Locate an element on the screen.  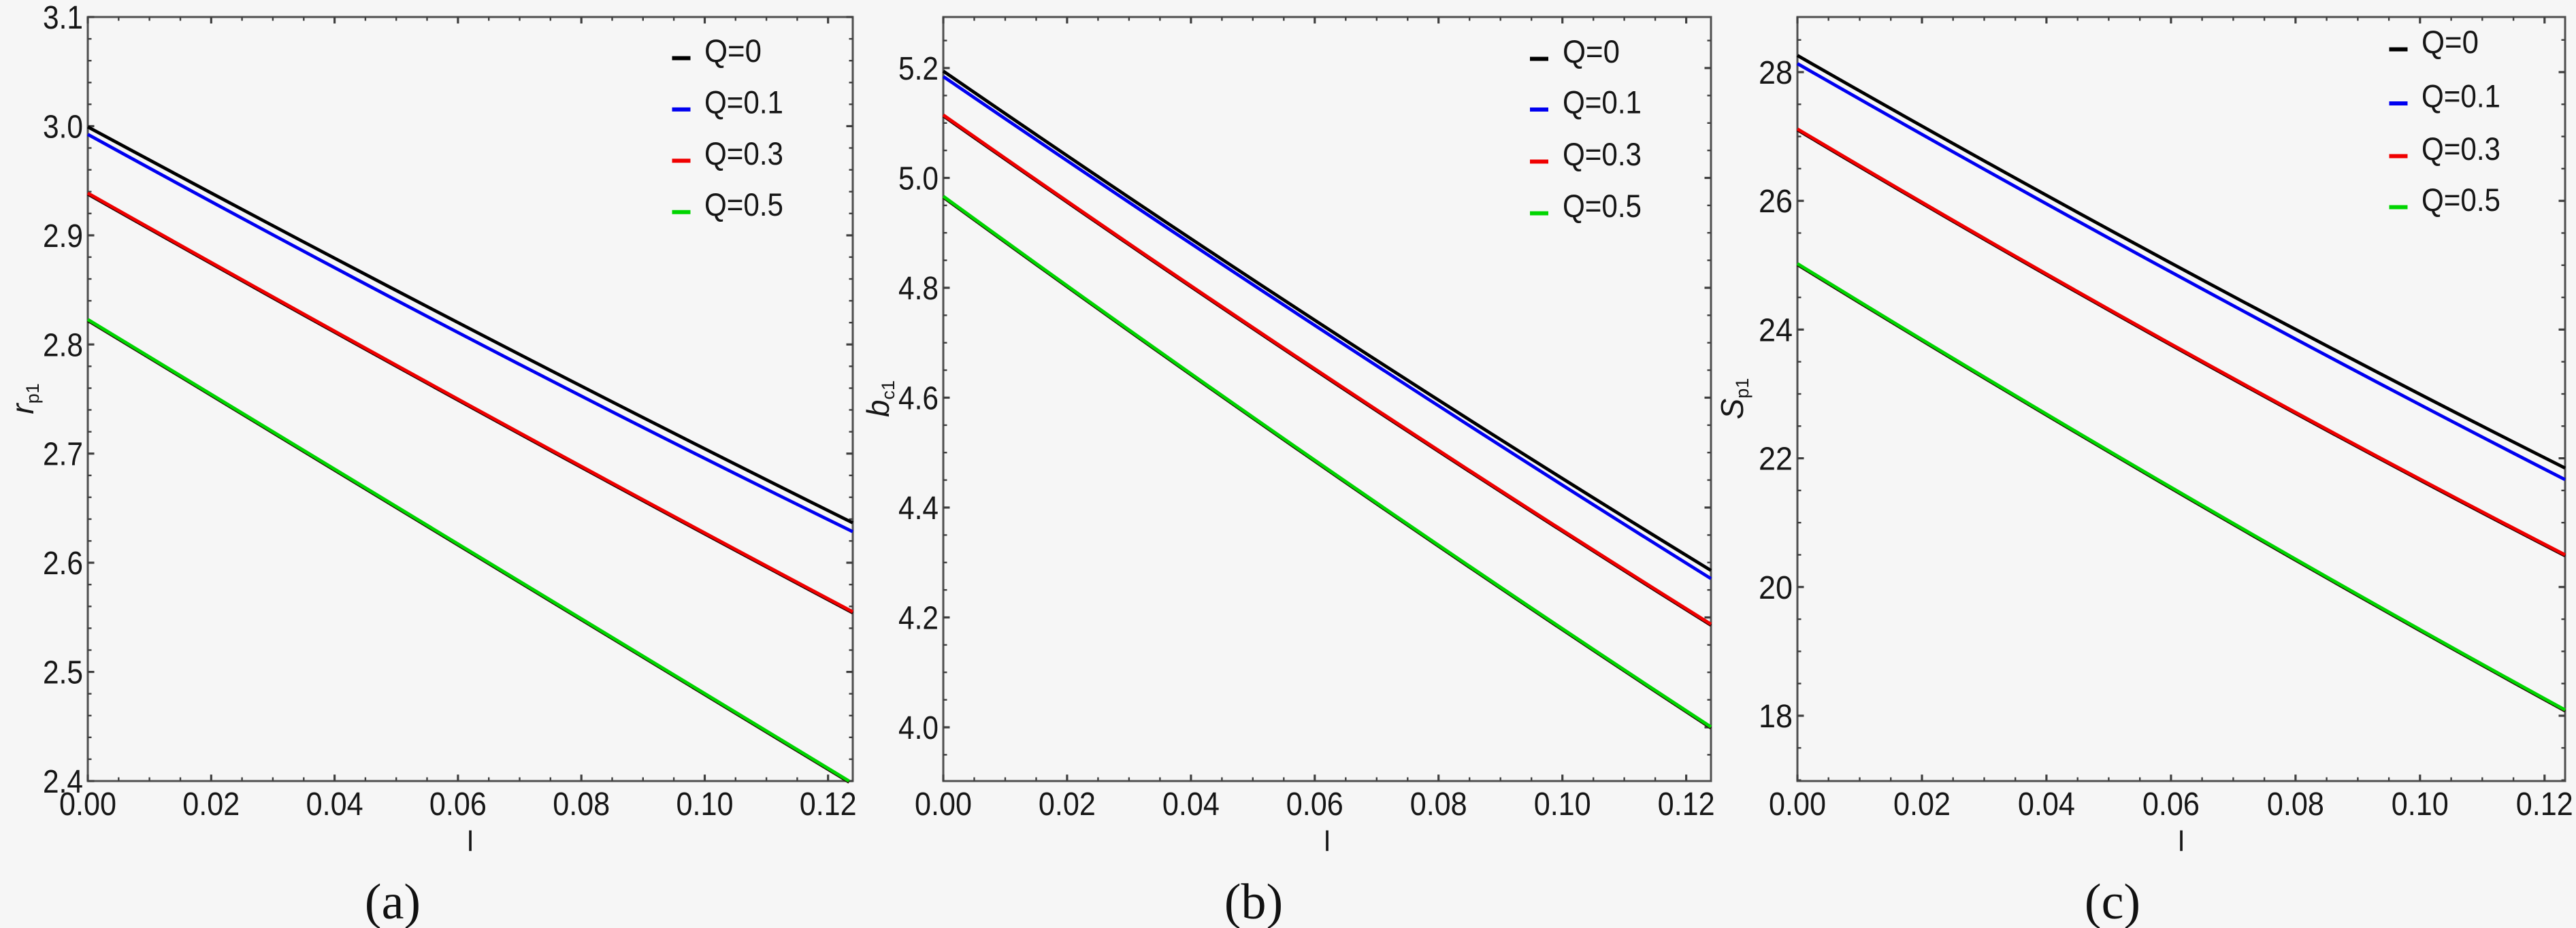
svg-text: (b) is located at coordinates (1253, 901).